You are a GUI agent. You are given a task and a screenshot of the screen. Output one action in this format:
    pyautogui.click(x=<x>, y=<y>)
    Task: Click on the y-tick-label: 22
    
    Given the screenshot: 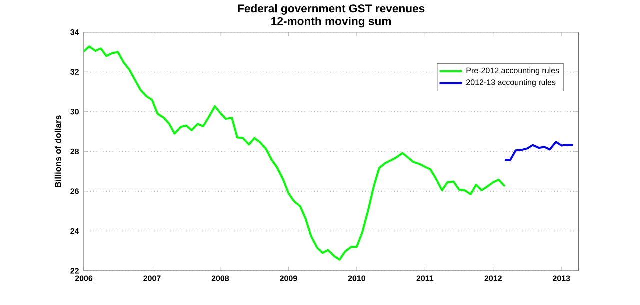 What is the action you would take?
    pyautogui.click(x=74, y=271)
    